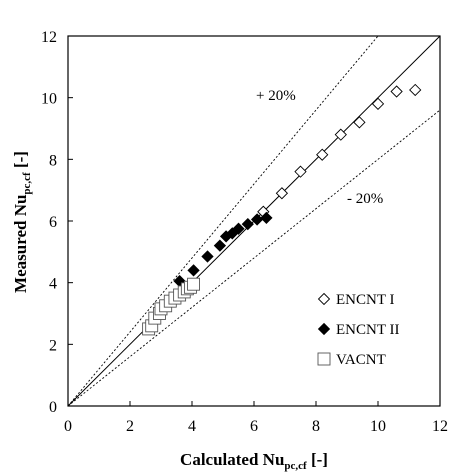 The height and width of the screenshot is (473, 474). I want to click on x-axis-title-sub: pc,cf, so click(295, 466).